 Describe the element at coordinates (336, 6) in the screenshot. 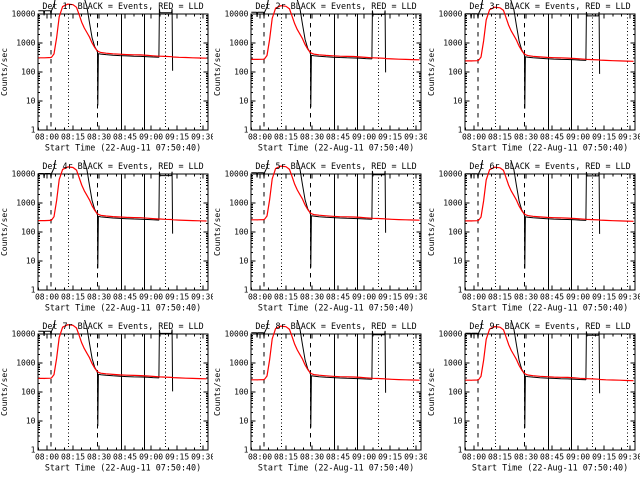

I see `panel-title: Det 2r BLACK = Events, RED = LLD` at that location.